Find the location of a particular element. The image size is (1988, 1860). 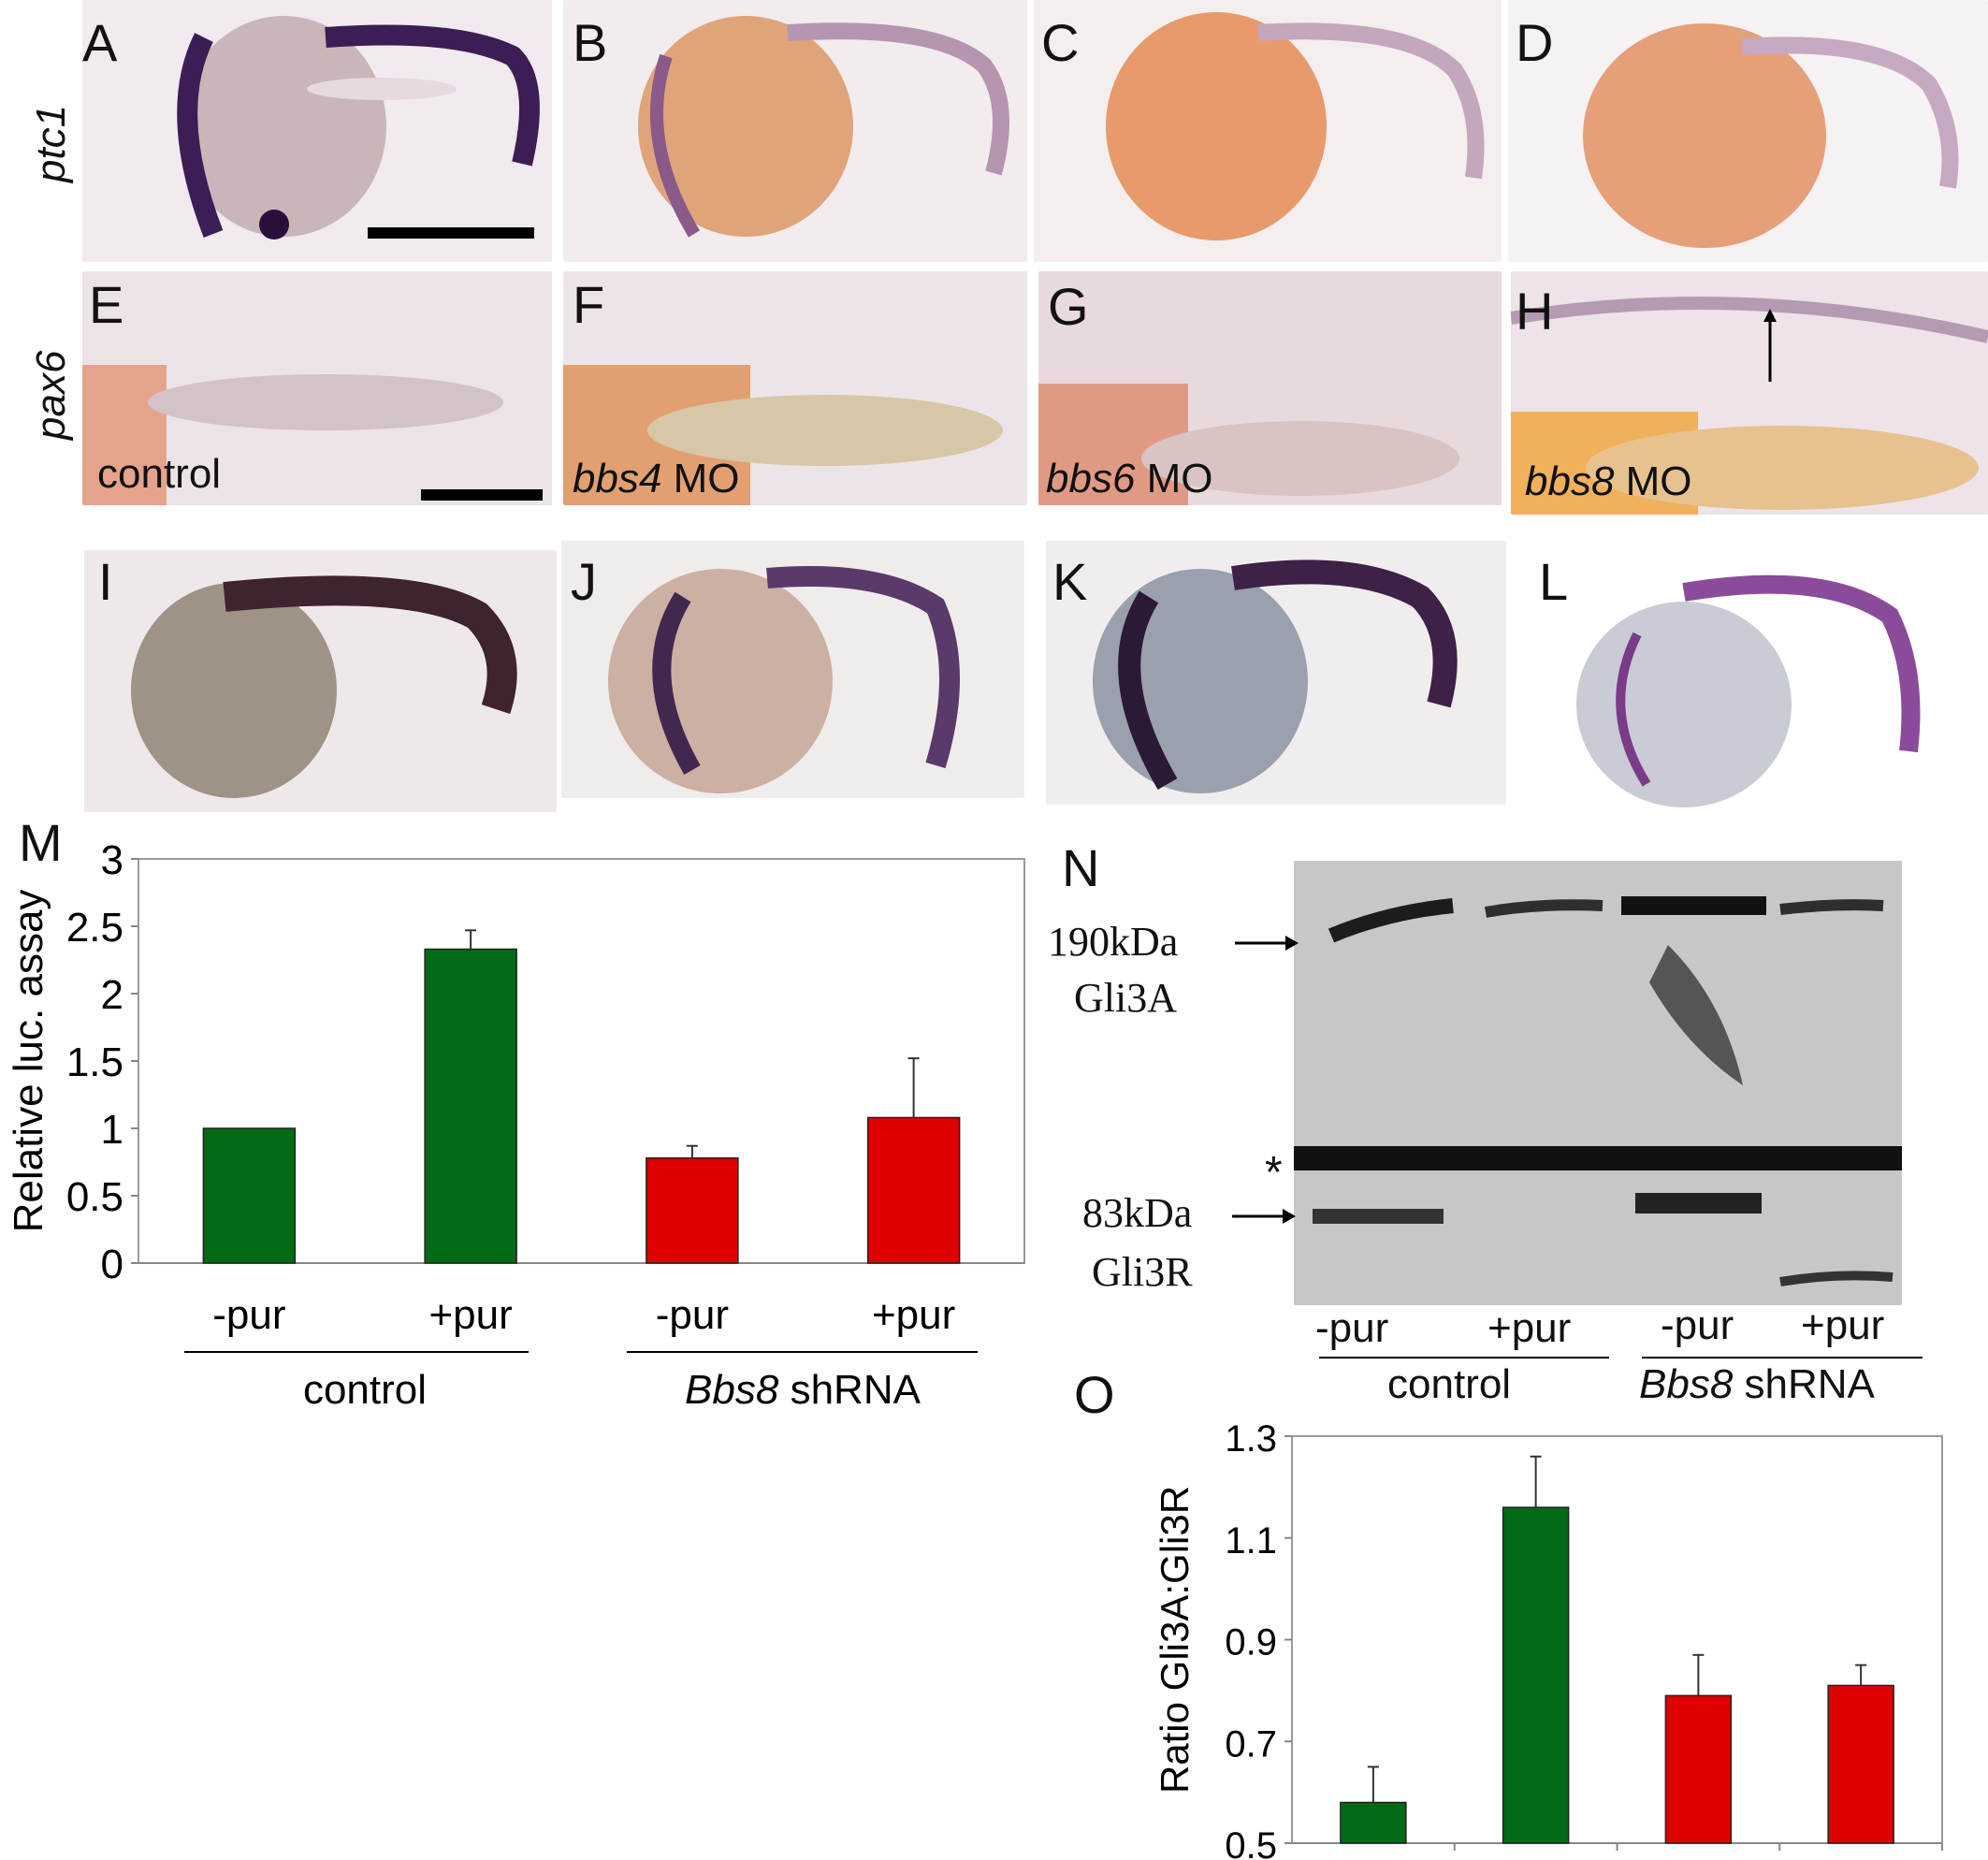

panel-h-image is located at coordinates (1749, 393).